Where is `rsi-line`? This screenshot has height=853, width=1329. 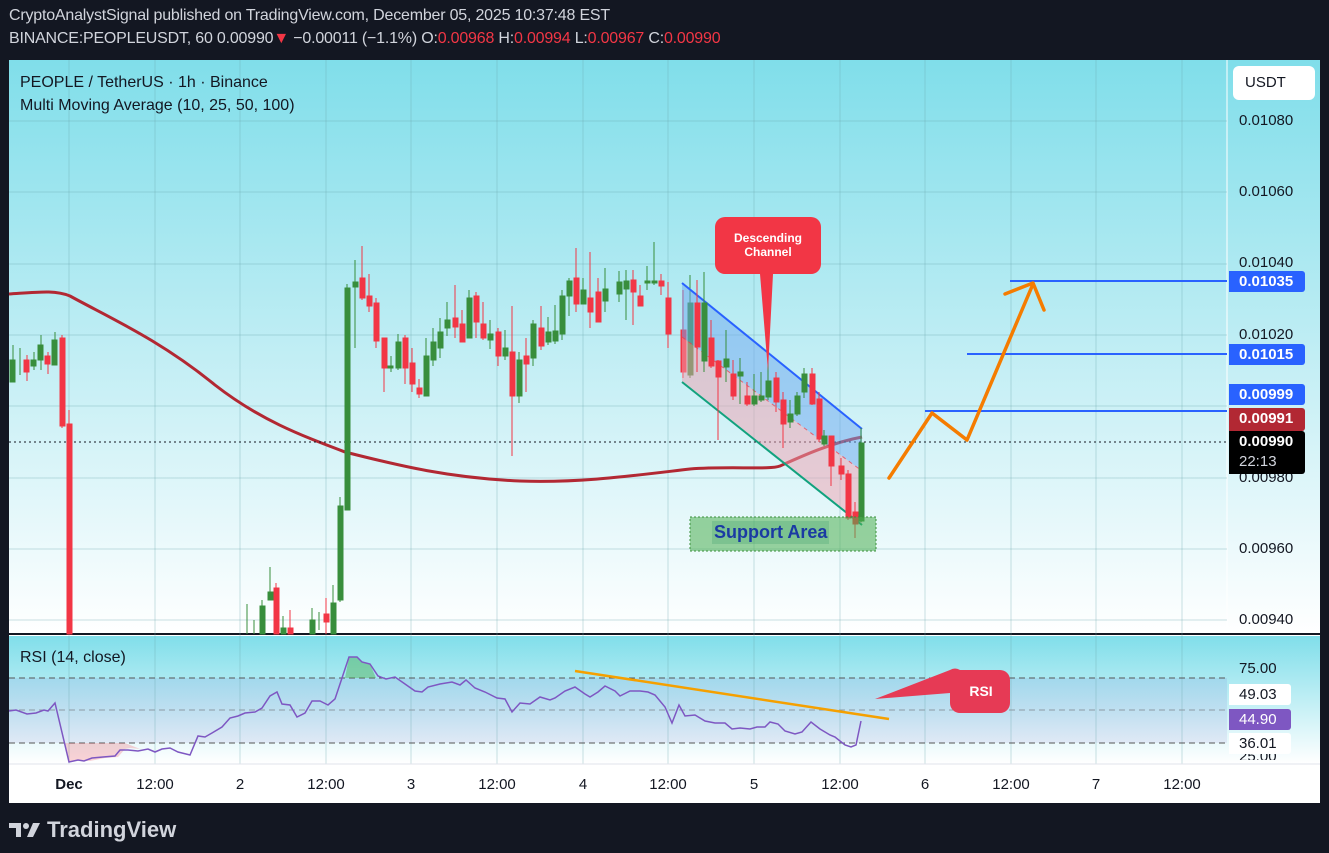 rsi-line is located at coordinates (435, 709).